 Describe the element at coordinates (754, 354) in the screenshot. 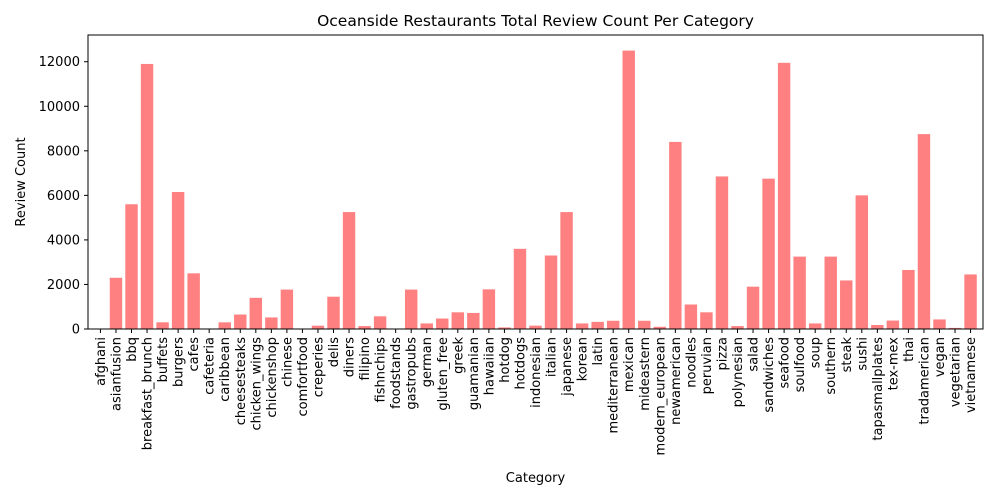

I see `x-tick-label: salad` at that location.